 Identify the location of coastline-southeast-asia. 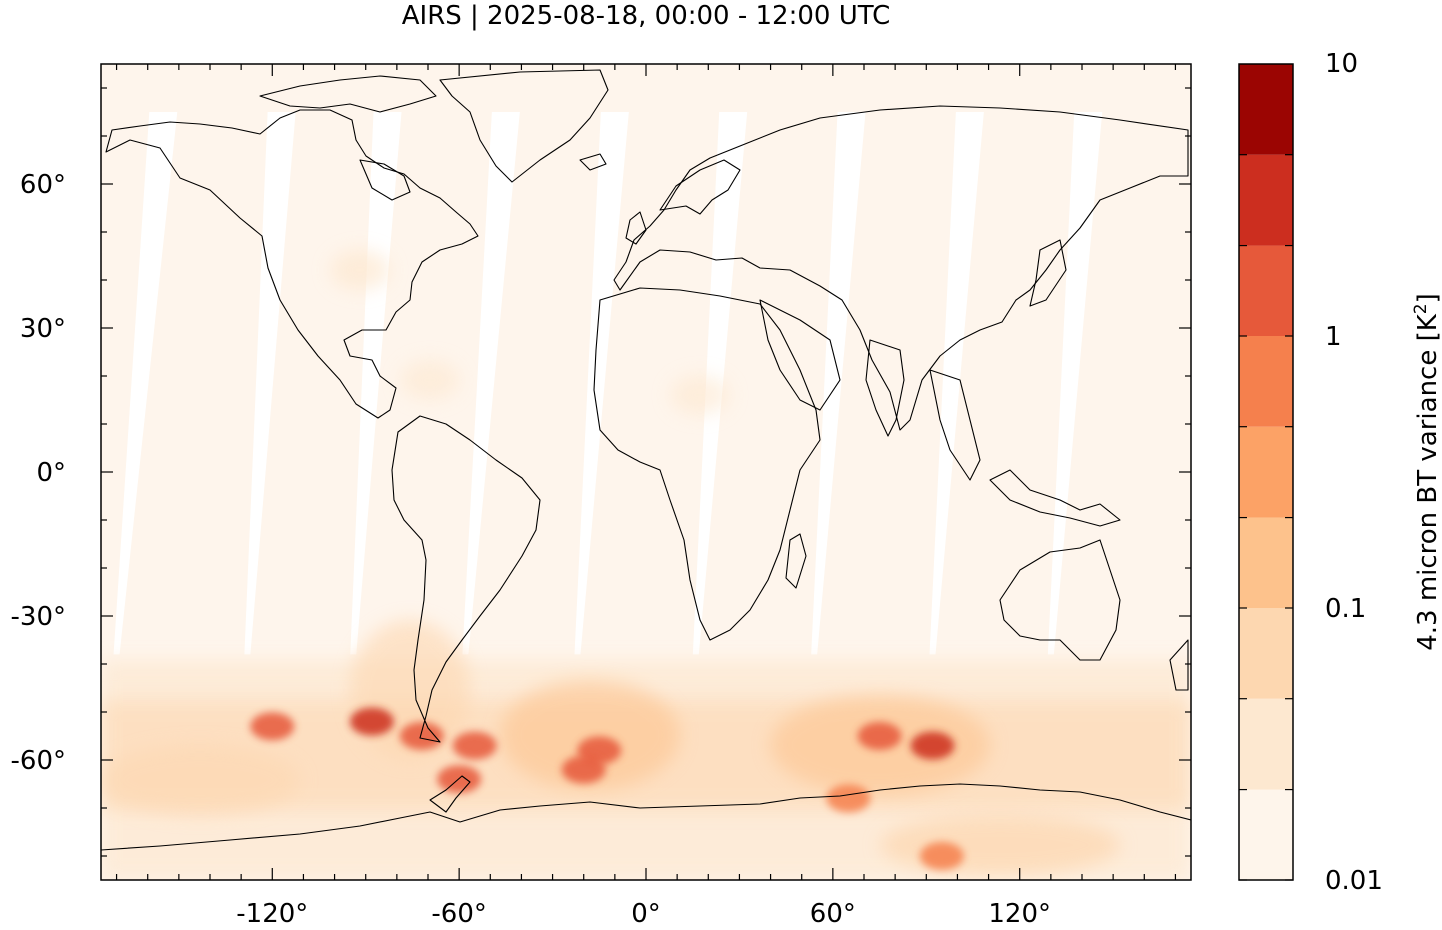
(955, 425).